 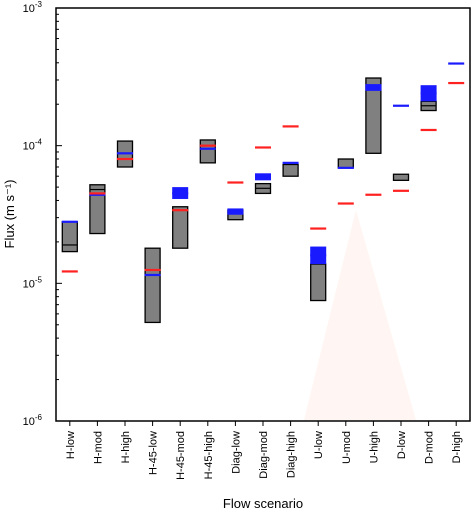 I want to click on x-tick-label: D-low, so click(x=402, y=445).